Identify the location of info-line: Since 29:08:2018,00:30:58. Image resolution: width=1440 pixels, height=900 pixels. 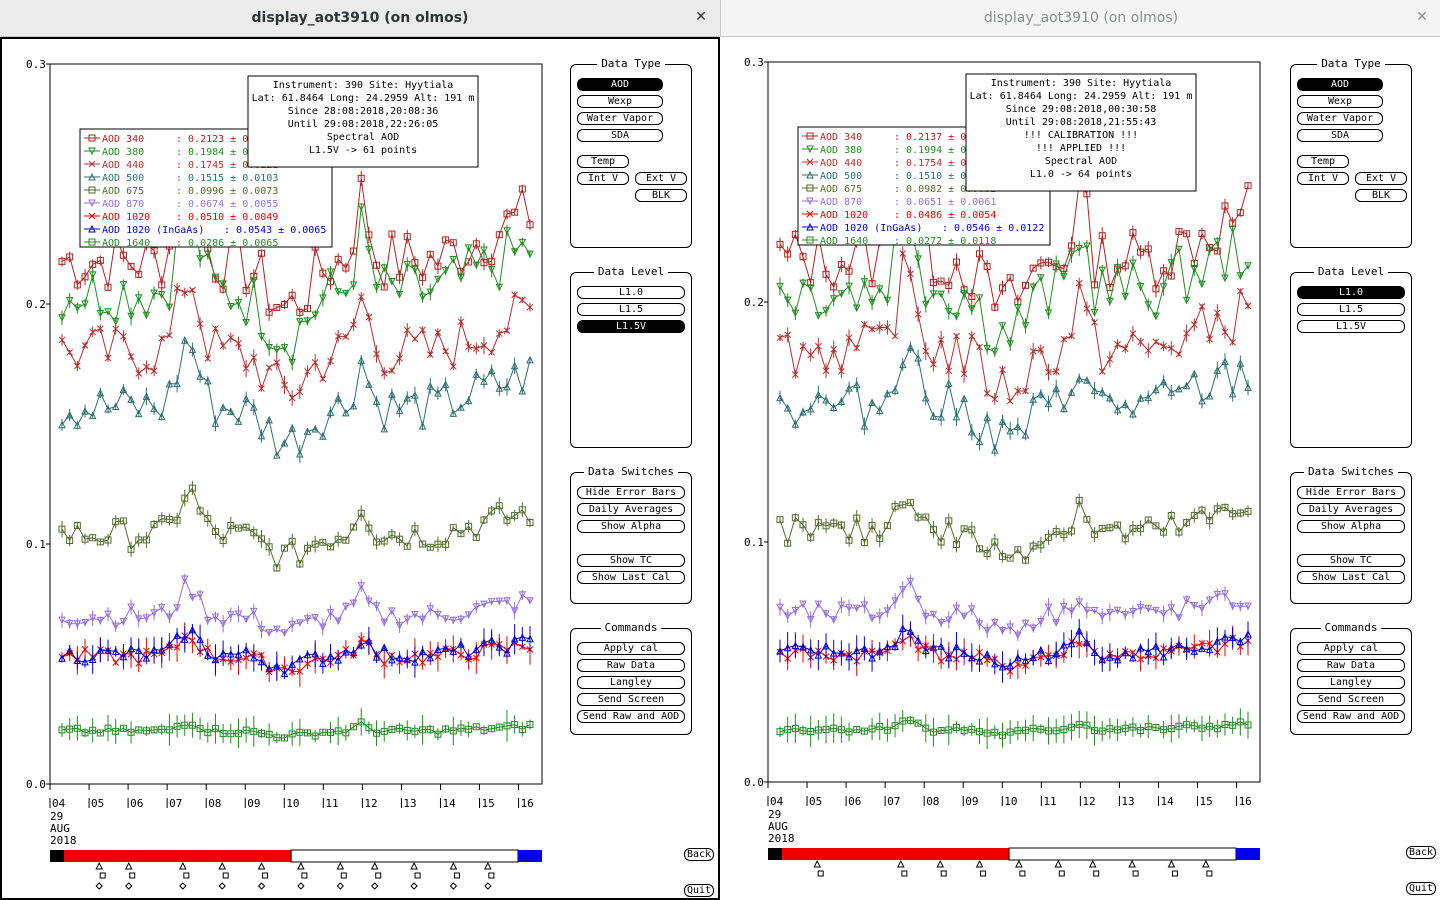
(1081, 109).